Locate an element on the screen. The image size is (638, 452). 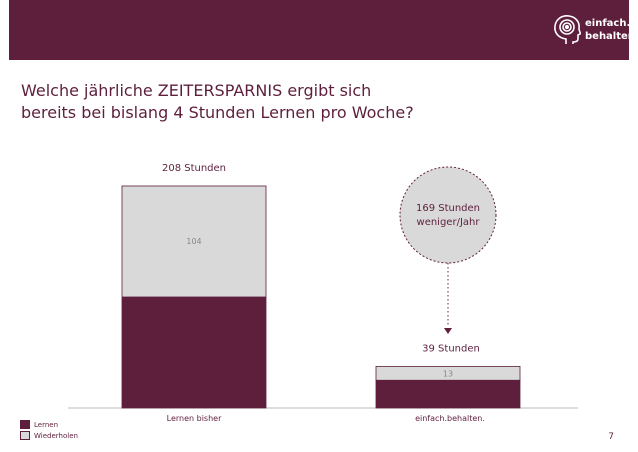
savings-arrow-head is located at coordinates (448, 331).